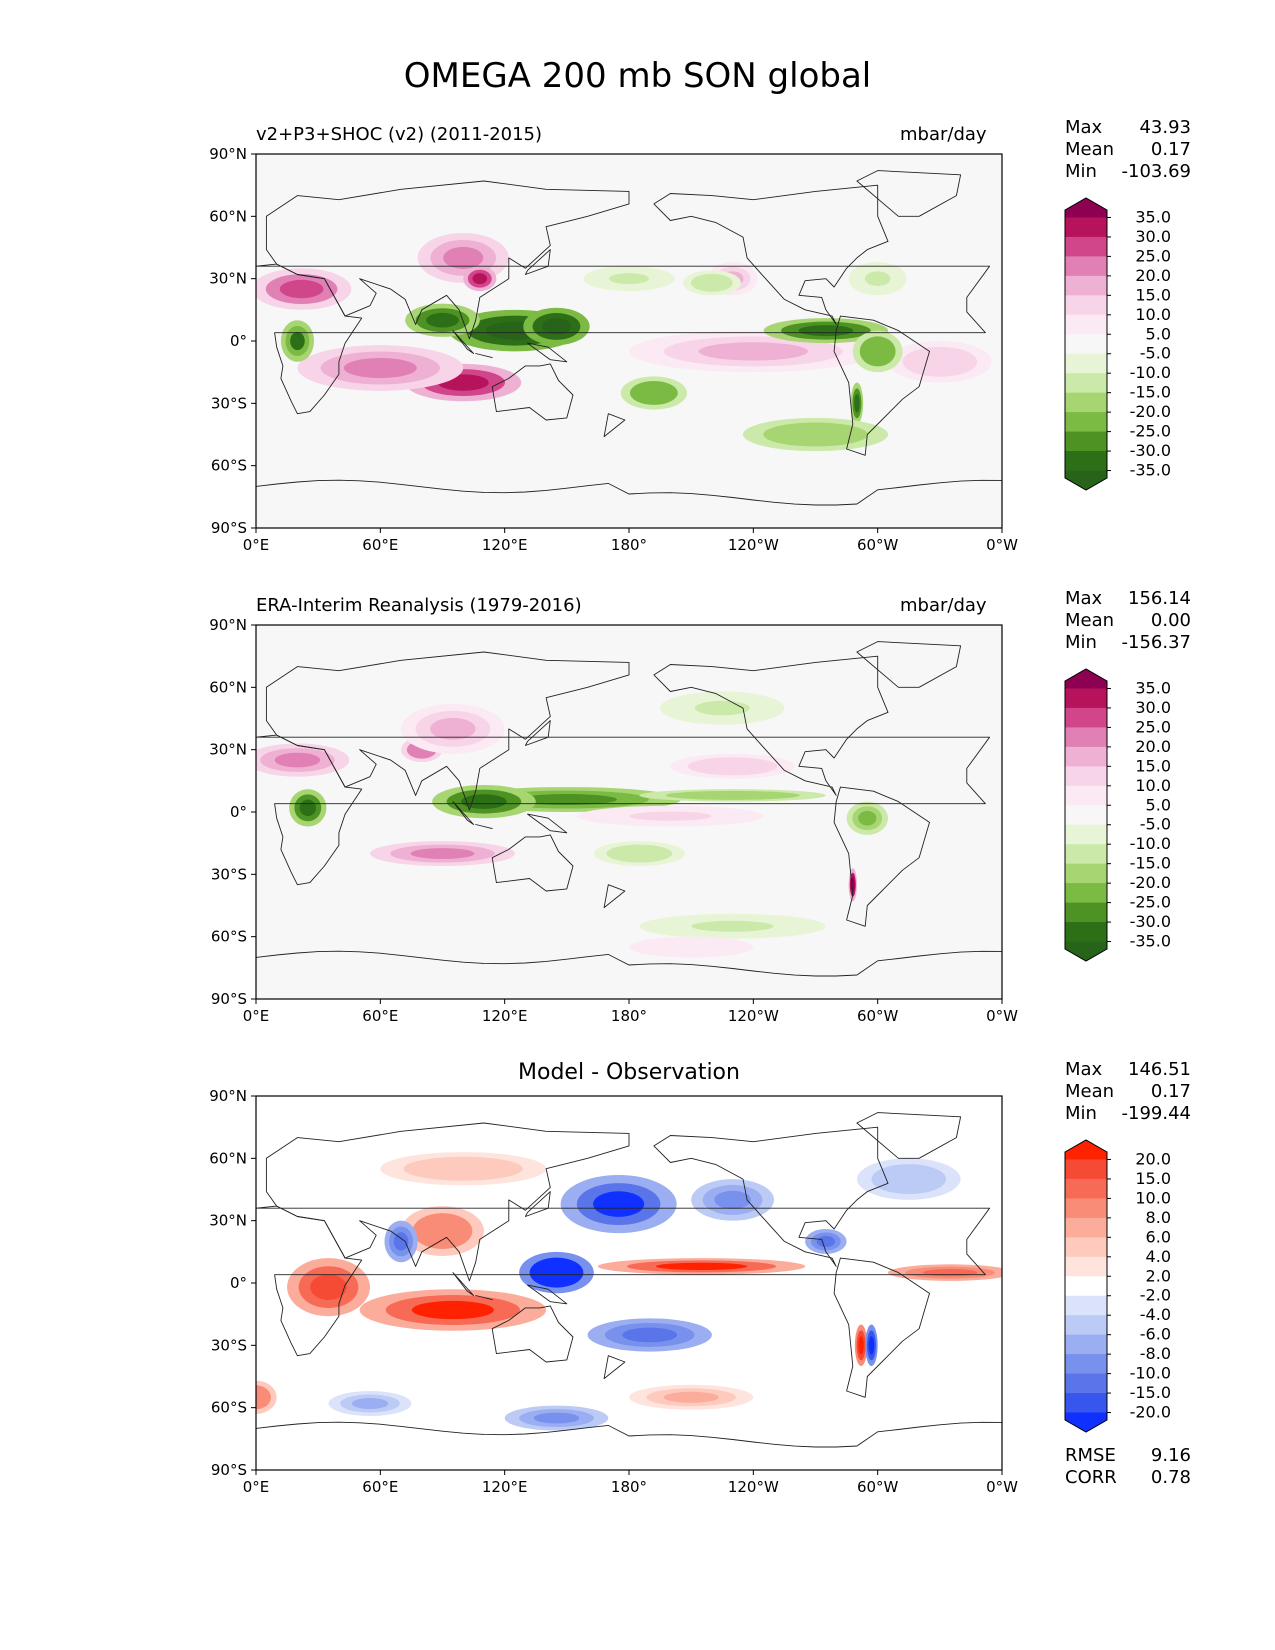  Describe the element at coordinates (629, 1434) in the screenshot. I see `coastline-antarctica` at that location.